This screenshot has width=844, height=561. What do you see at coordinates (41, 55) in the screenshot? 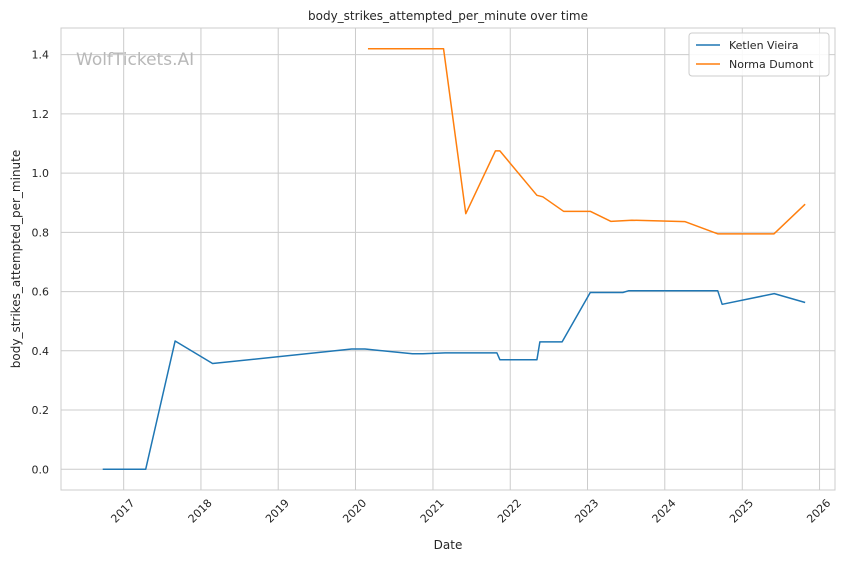
I see `y-tick-label: 1.4` at bounding box center [41, 55].